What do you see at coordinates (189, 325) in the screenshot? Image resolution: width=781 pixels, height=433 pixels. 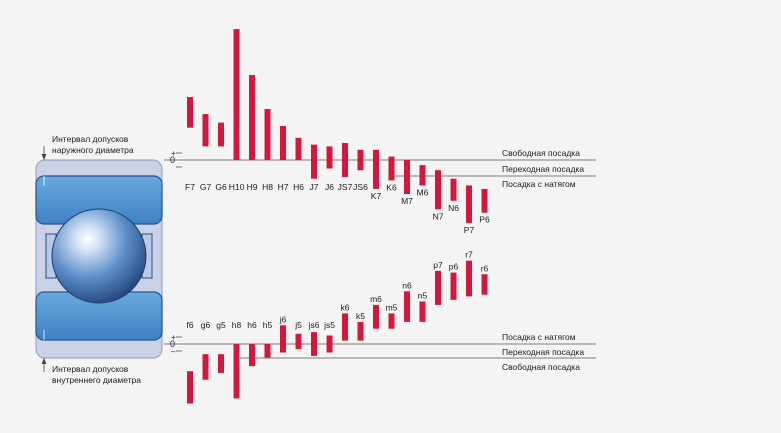 I see `shaft-label-f6: f6` at bounding box center [189, 325].